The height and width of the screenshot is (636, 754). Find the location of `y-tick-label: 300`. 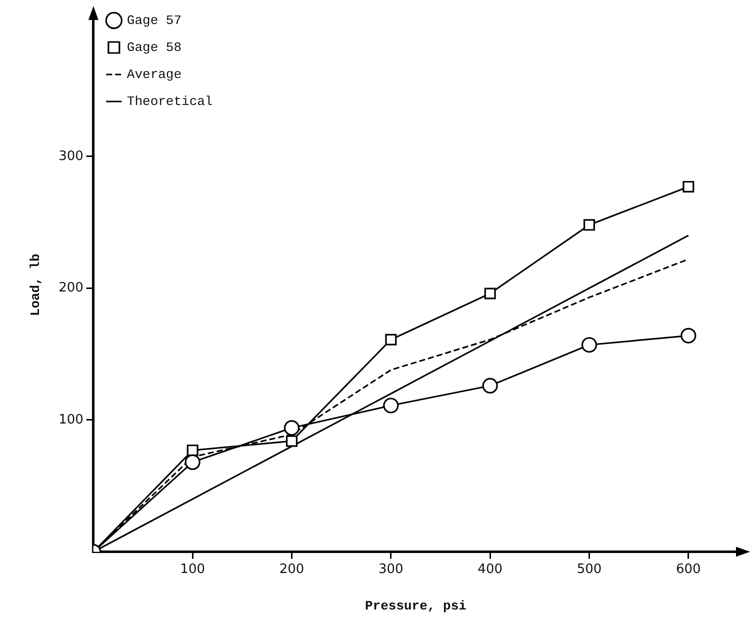

y-tick-label: 300 is located at coordinates (71, 156).